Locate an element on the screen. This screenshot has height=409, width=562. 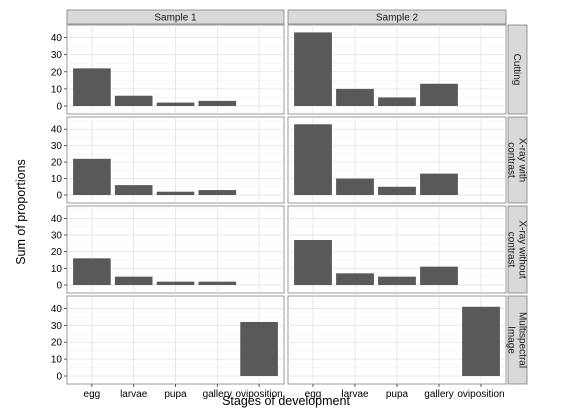
column-strip-label-sample-1: Sample 1 is located at coordinates (175, 18).